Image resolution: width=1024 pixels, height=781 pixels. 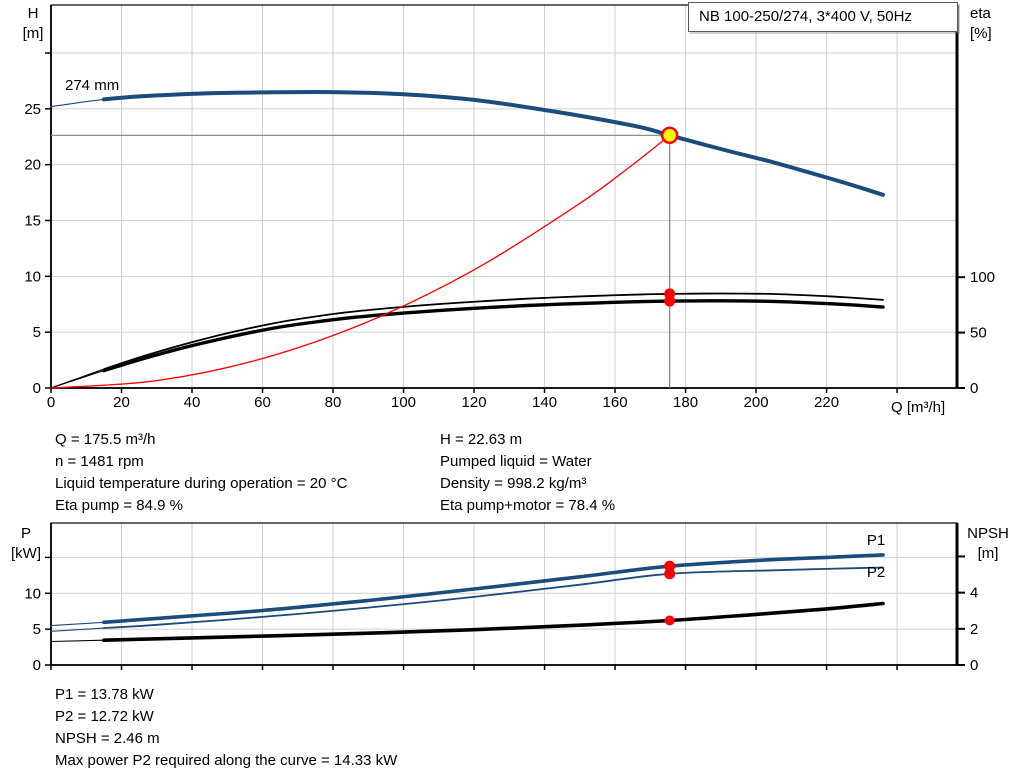 What do you see at coordinates (978, 333) in the screenshot?
I see `right-tick-label: 50` at bounding box center [978, 333].